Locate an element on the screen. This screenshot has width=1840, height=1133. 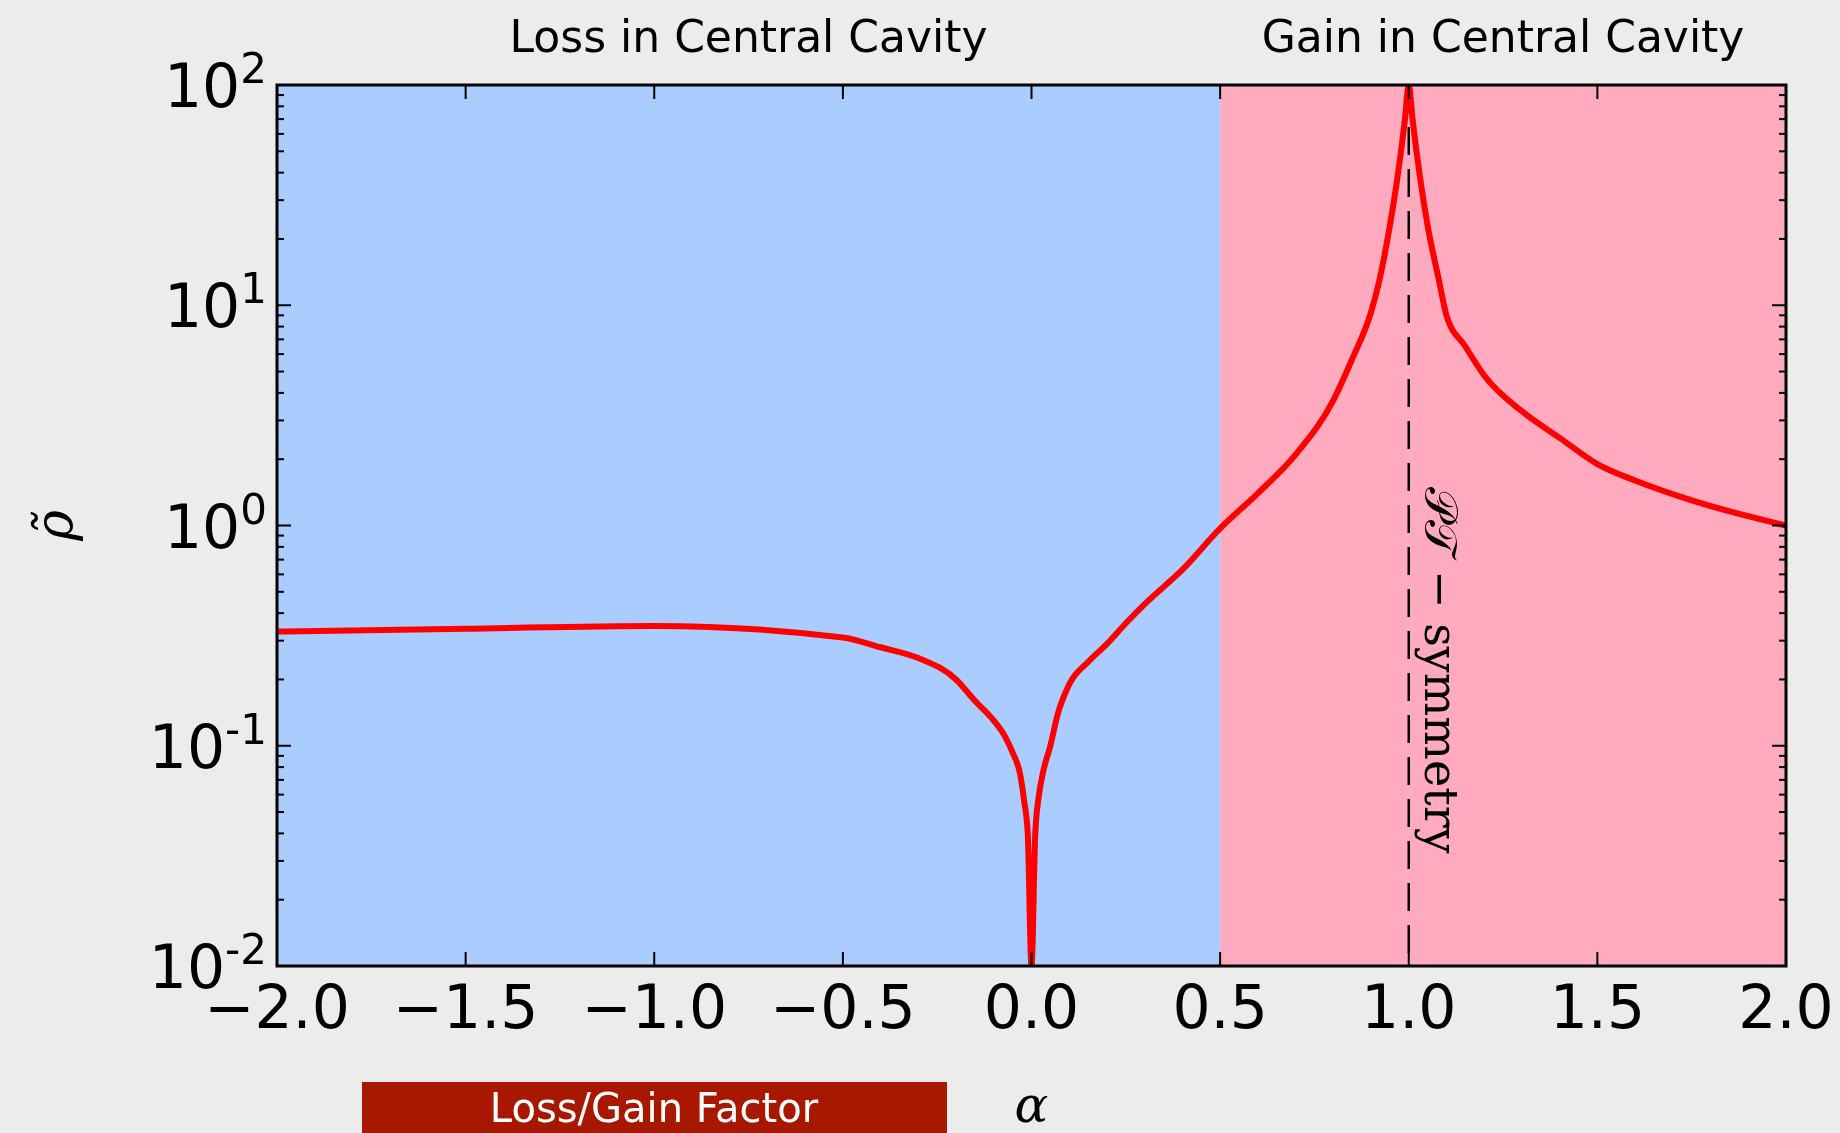
x-axis-title: α is located at coordinates (1031, 1104).